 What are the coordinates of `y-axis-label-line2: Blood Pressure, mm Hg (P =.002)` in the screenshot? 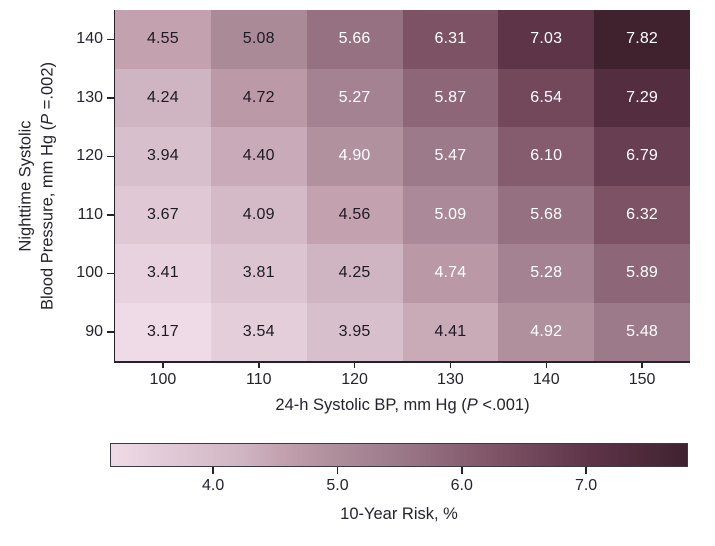 It's located at (47, 186).